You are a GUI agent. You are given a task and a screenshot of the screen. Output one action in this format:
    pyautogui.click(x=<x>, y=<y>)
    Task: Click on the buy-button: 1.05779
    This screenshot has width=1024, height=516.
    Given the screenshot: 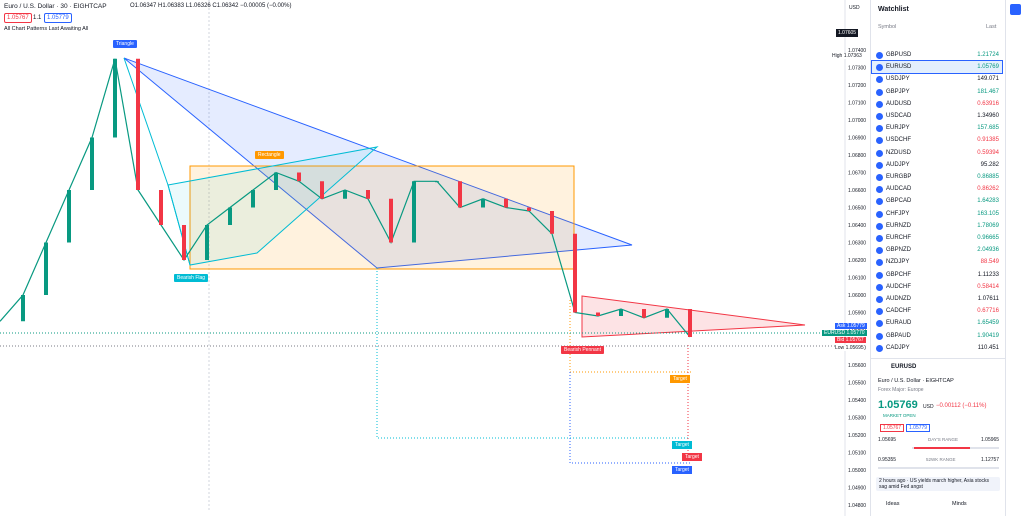 What is the action you would take?
    pyautogui.click(x=58, y=18)
    